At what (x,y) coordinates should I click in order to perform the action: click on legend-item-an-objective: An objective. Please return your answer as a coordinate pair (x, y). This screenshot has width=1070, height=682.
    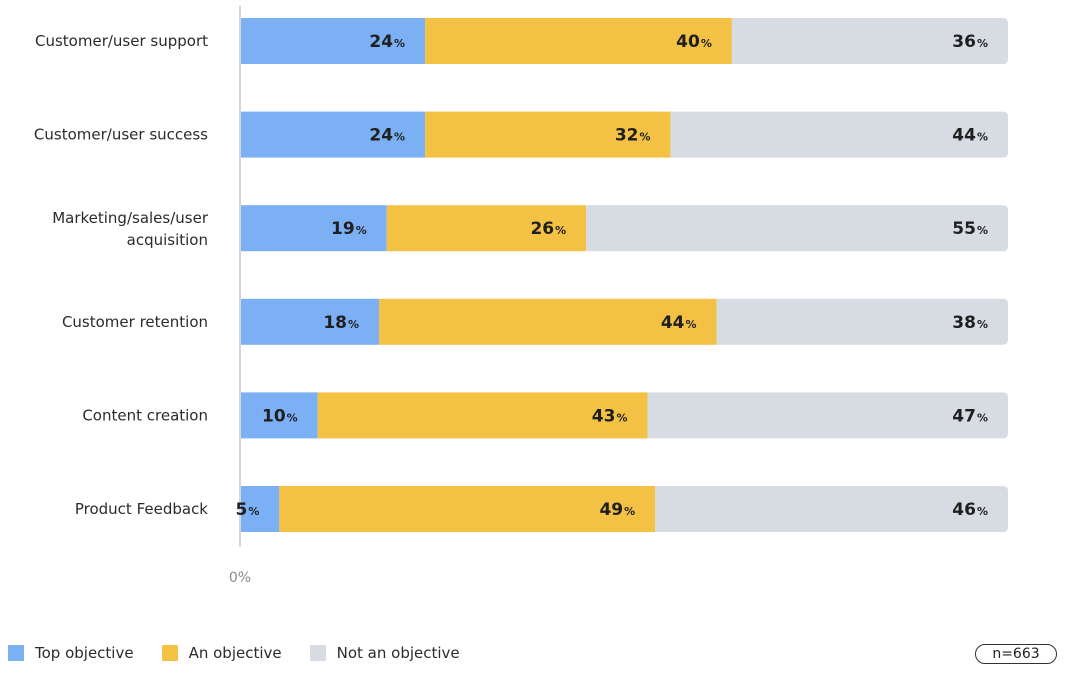
    Looking at the image, I should click on (221, 653).